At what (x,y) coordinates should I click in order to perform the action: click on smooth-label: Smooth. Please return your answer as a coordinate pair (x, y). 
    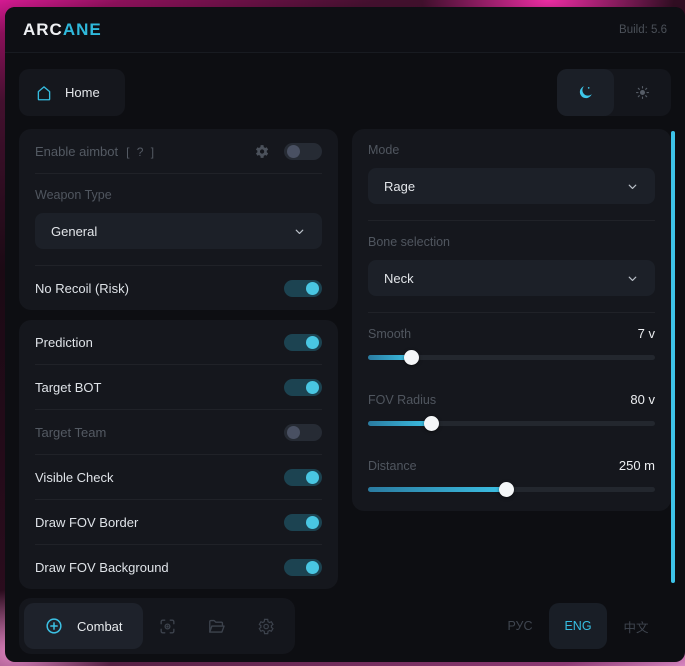
    Looking at the image, I should click on (390, 333).